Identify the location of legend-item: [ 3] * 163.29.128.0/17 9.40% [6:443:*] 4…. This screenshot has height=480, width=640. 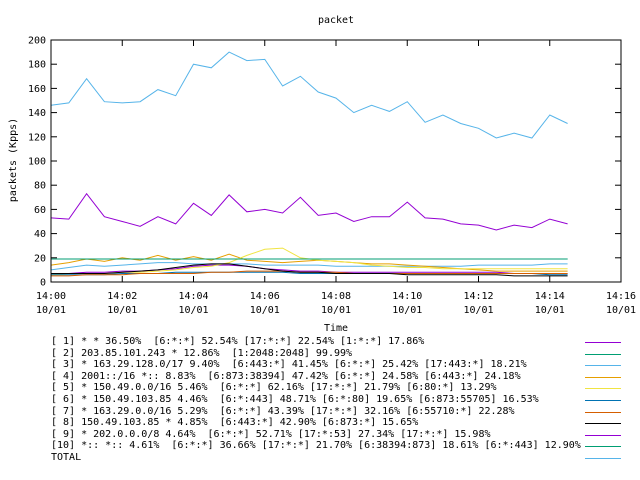
(336, 365).